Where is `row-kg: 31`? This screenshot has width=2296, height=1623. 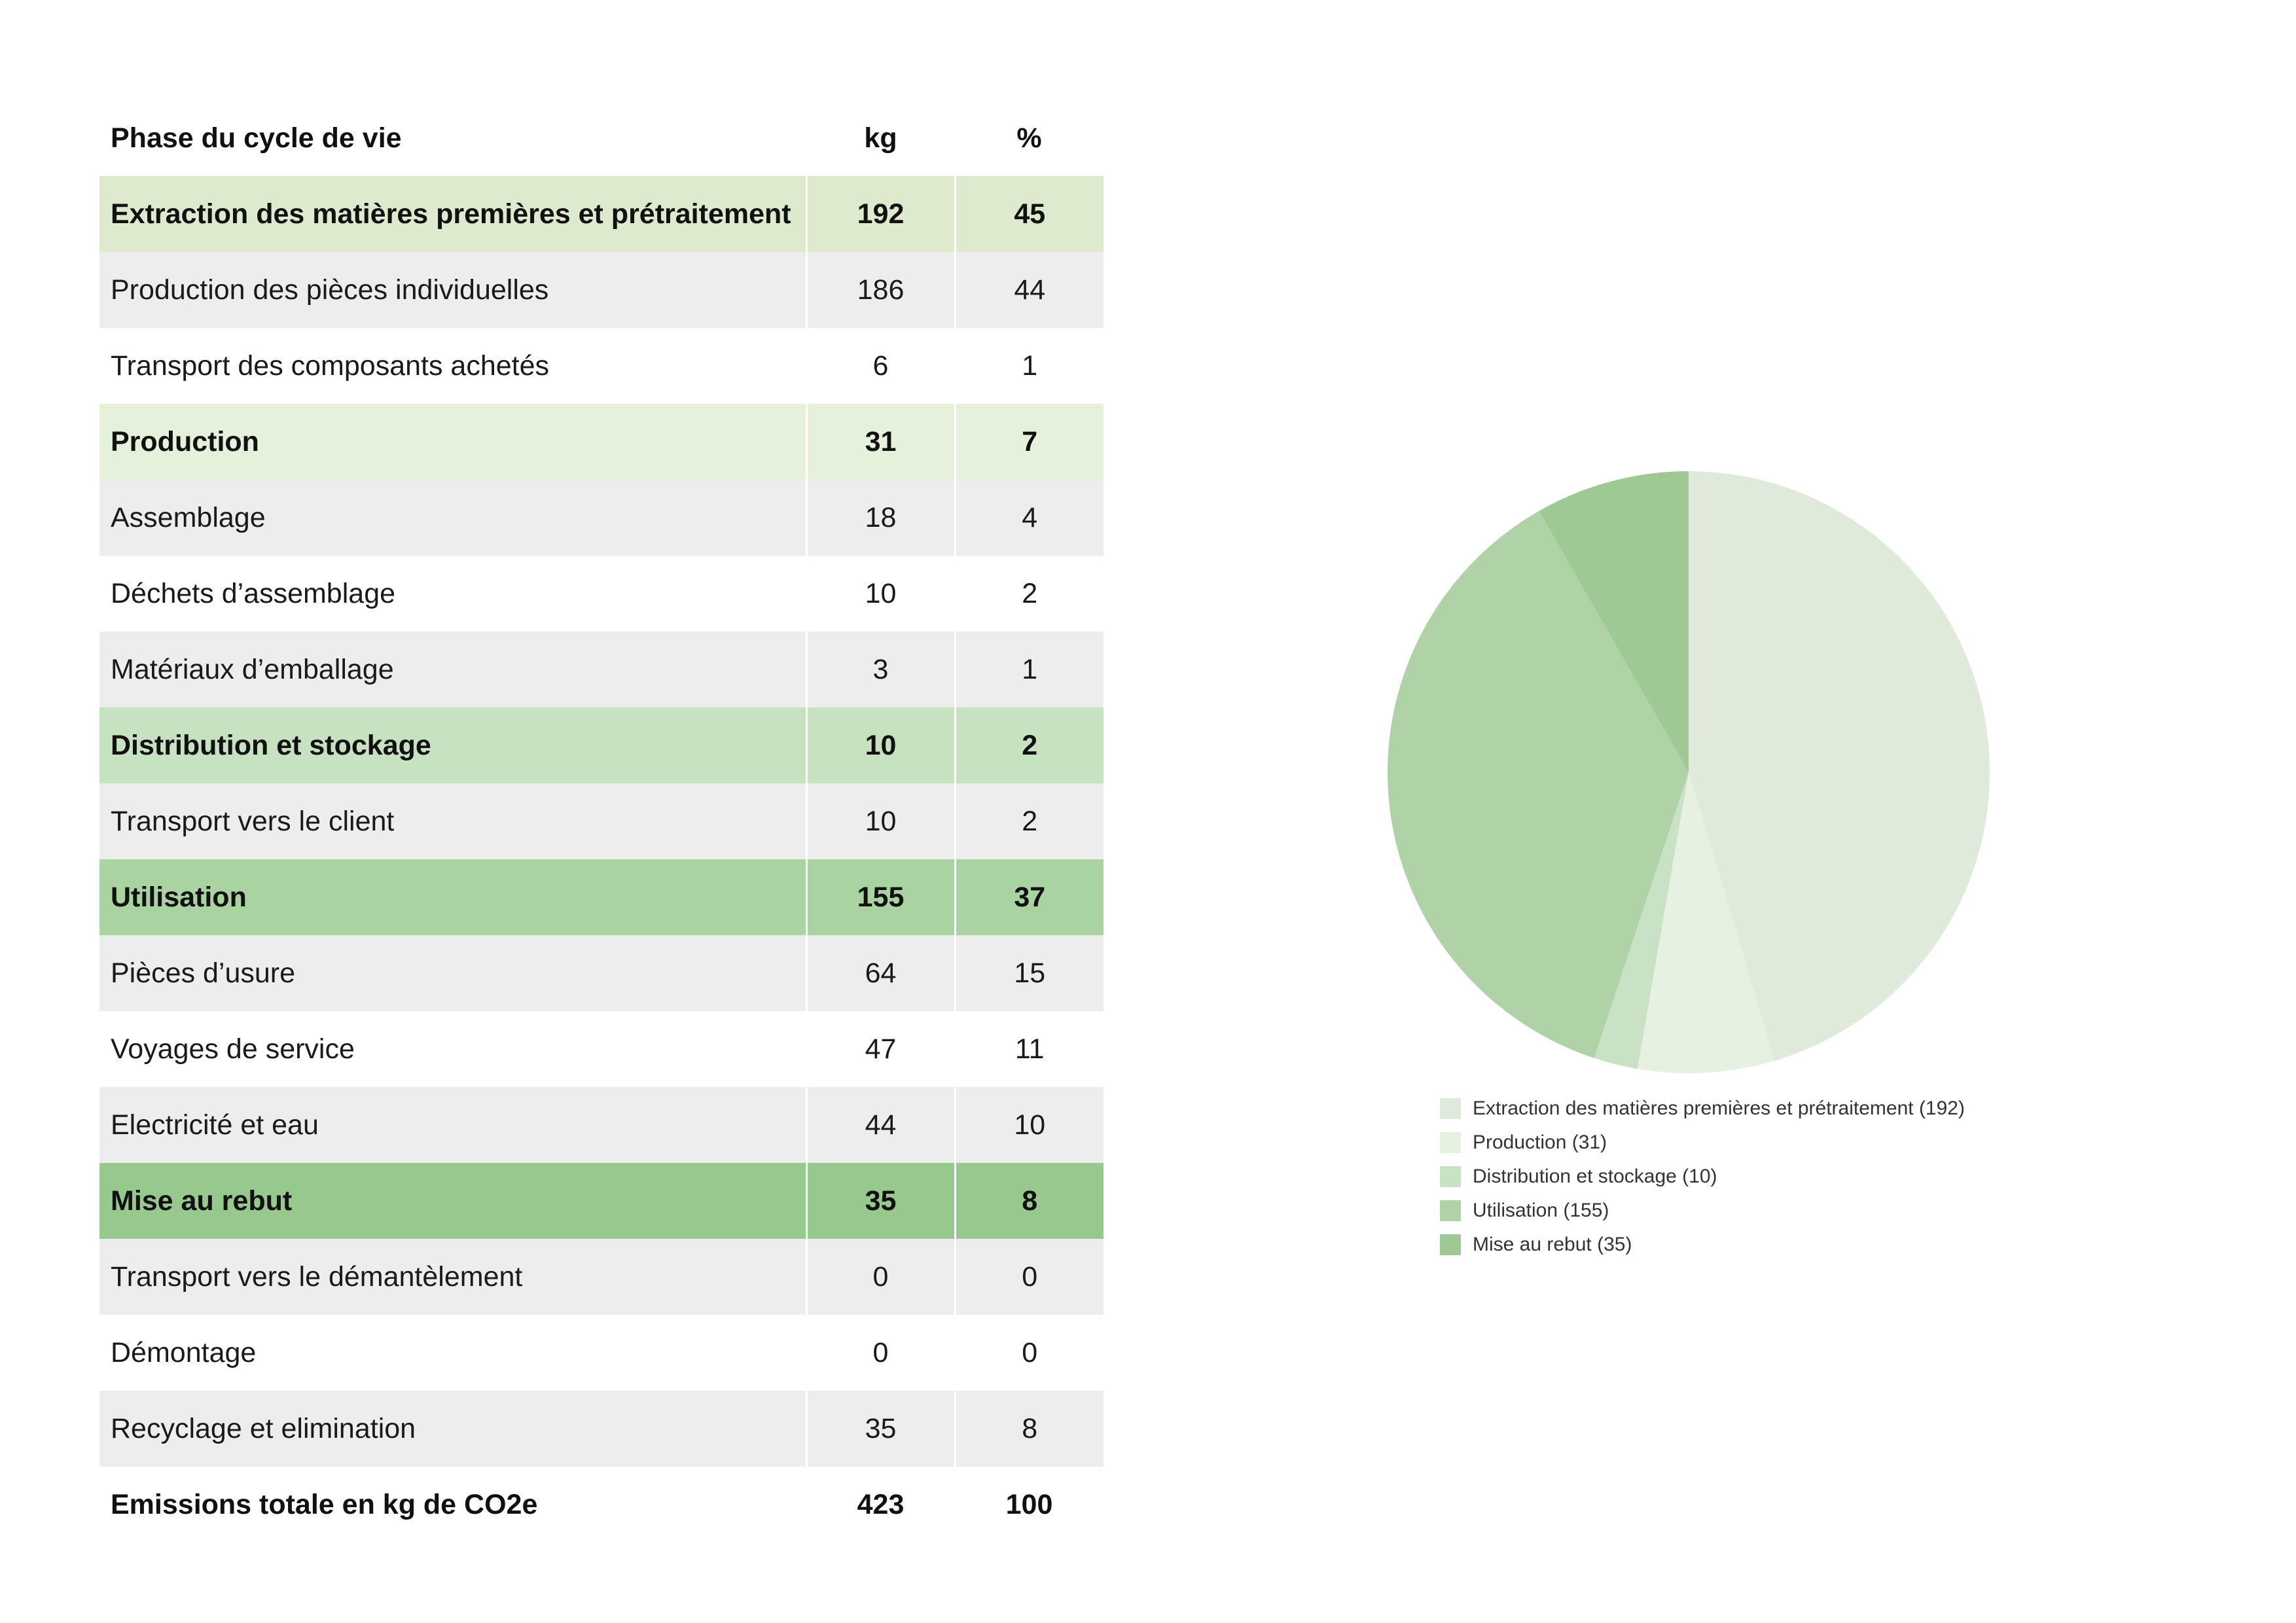 row-kg: 31 is located at coordinates (880, 442).